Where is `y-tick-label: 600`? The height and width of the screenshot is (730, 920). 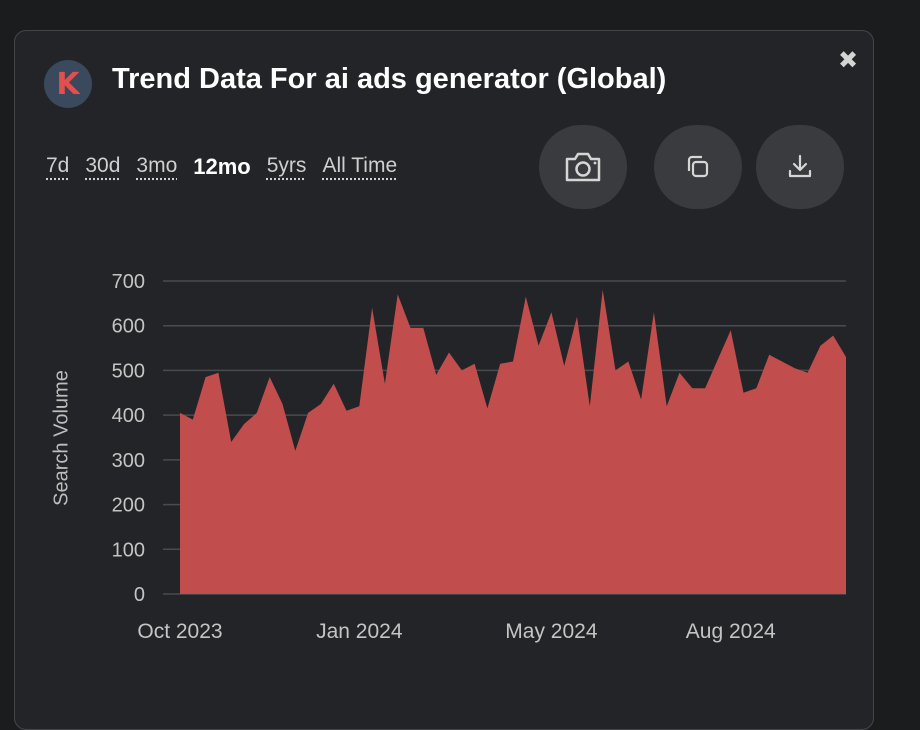 y-tick-label: 600 is located at coordinates (128, 327).